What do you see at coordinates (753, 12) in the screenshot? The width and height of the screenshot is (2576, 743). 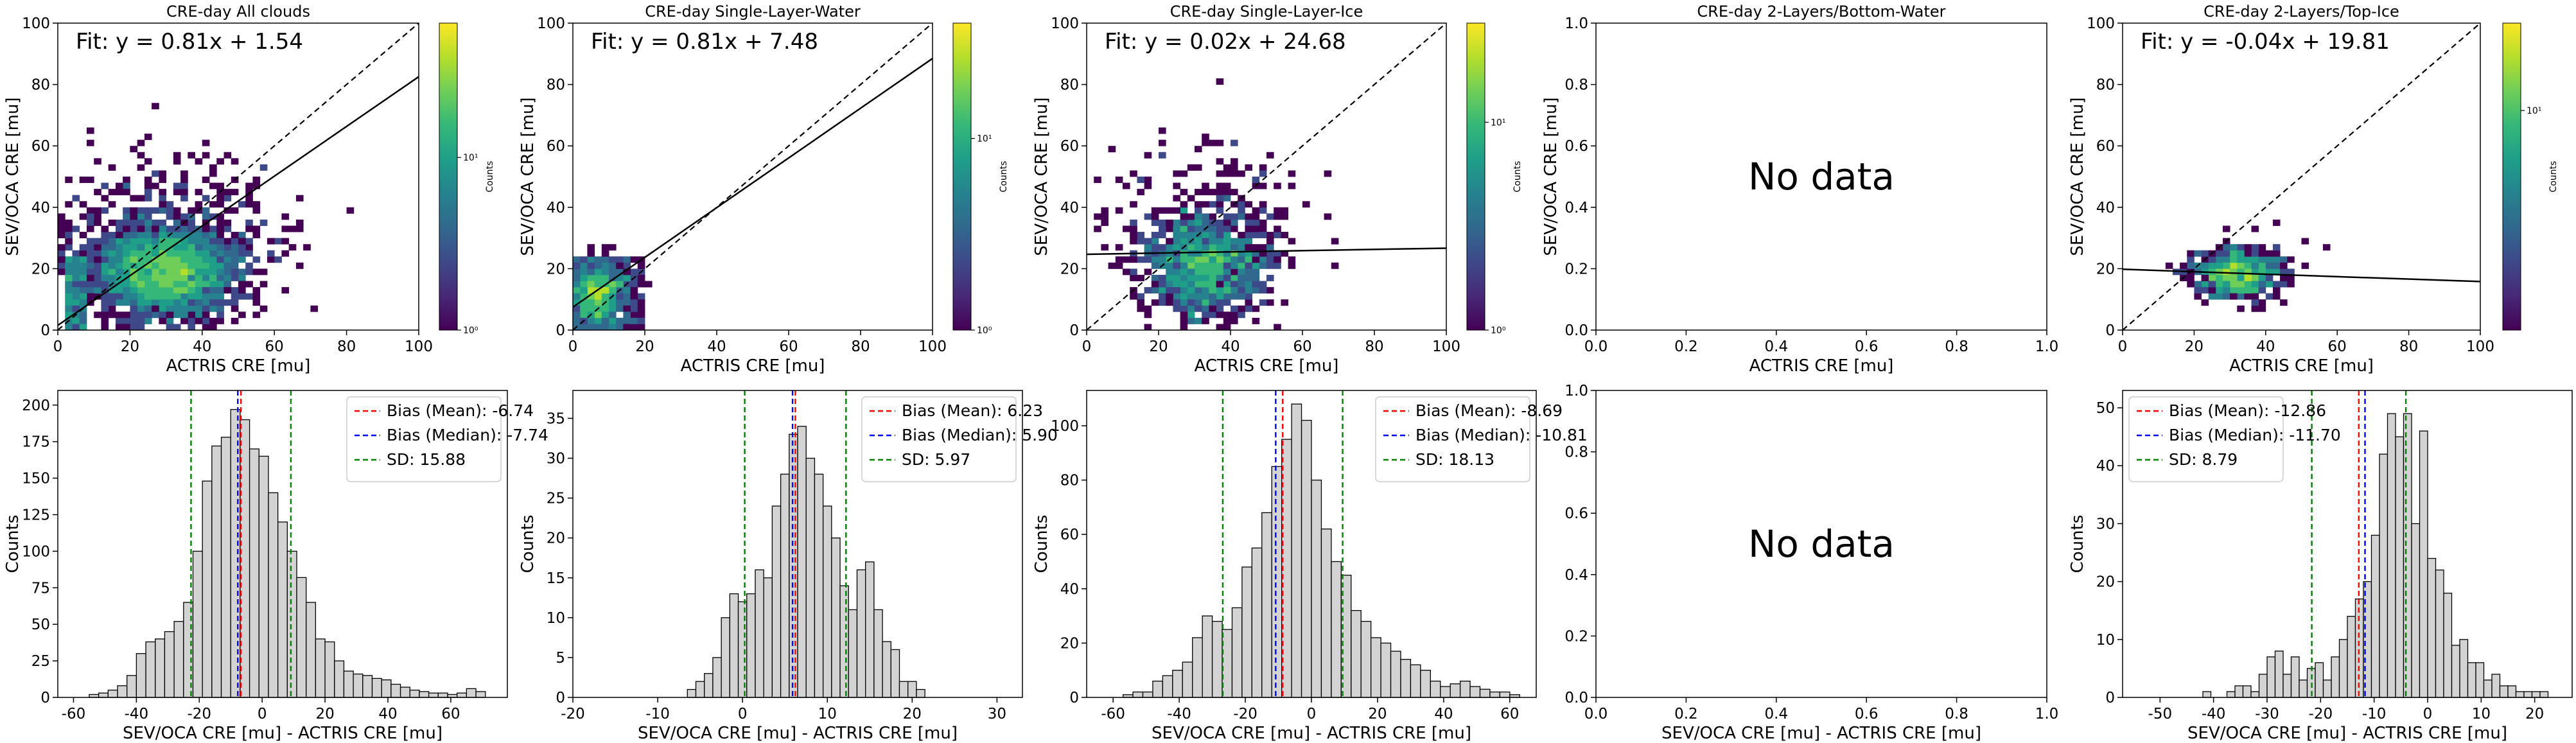 I see `panel-title: CRE-day Single-Layer-Water` at bounding box center [753, 12].